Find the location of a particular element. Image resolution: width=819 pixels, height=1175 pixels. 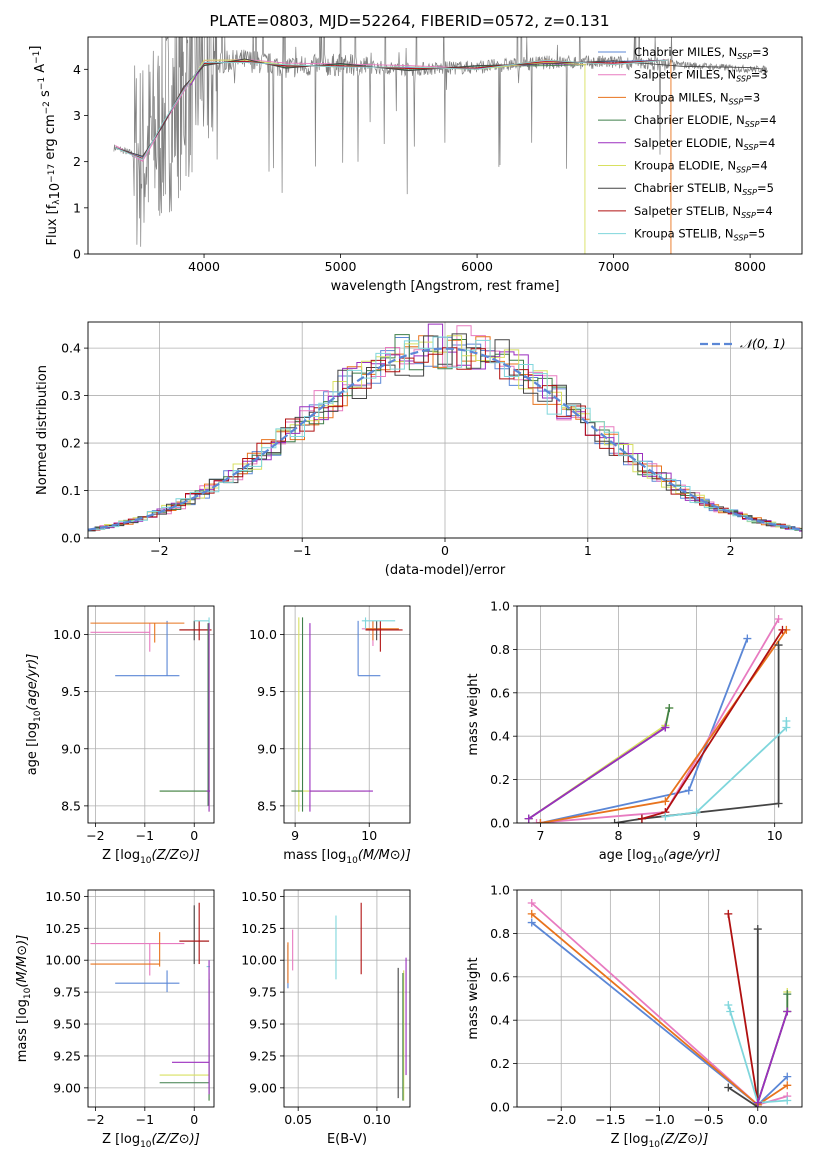

residuals-ytick-label: 0.2 is located at coordinates (71, 443).